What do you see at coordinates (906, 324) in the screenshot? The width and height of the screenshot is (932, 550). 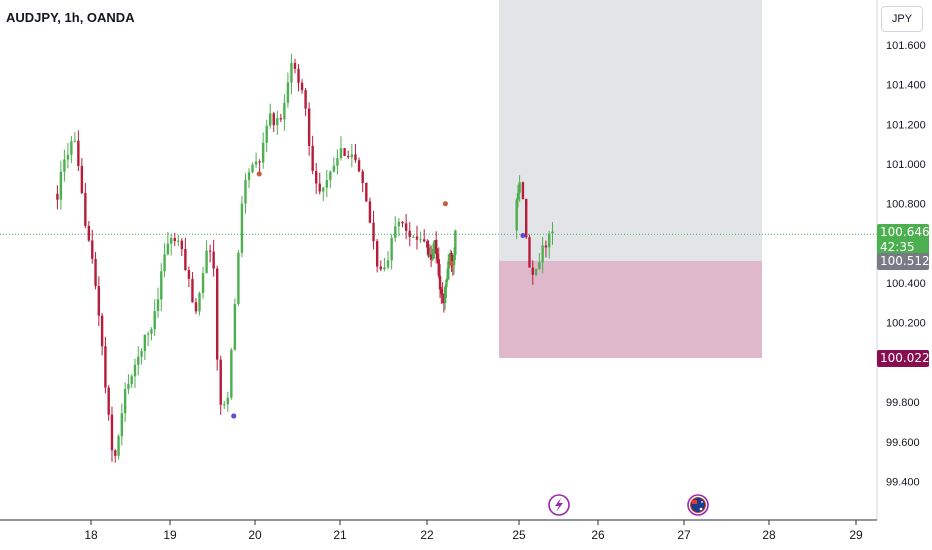 I see `y-tick-label: 100.200` at bounding box center [906, 324].